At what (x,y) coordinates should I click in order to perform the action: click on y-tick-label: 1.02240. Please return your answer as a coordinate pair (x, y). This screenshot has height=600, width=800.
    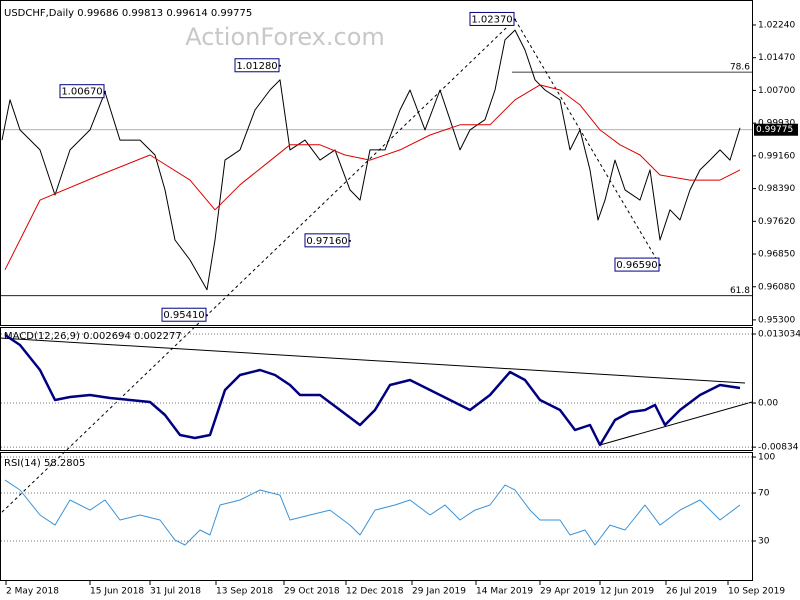
    Looking at the image, I should click on (776, 25).